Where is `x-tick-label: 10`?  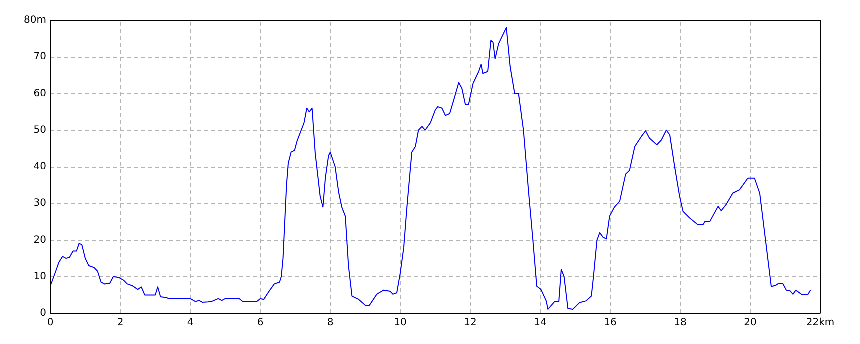
x-tick-label: 10 is located at coordinates (400, 323).